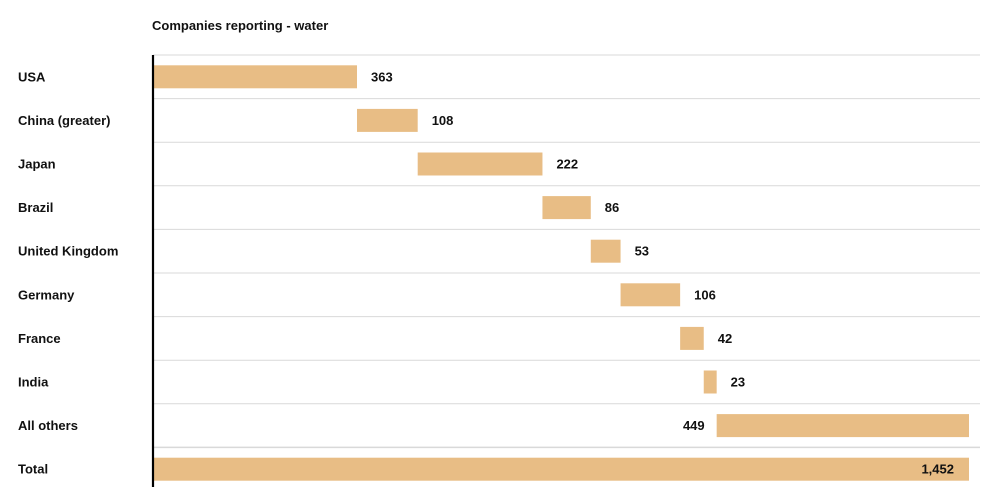 The image size is (985, 500). Describe the element at coordinates (46, 294) in the screenshot. I see `category-label: Germany` at that location.